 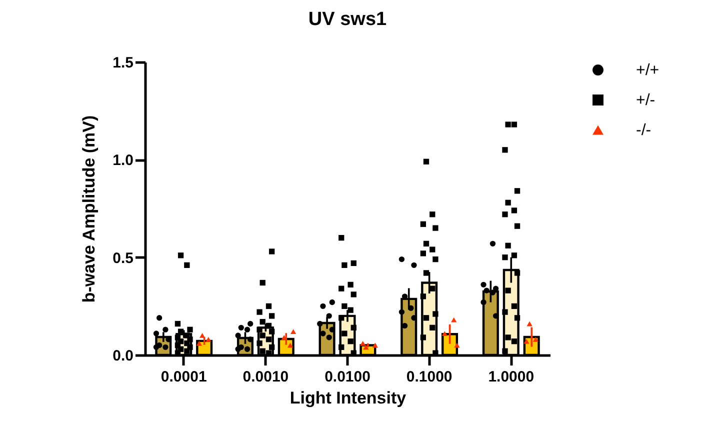 I want to click on y-axis-title: b-wave Amplitude (mV), so click(x=89, y=209).